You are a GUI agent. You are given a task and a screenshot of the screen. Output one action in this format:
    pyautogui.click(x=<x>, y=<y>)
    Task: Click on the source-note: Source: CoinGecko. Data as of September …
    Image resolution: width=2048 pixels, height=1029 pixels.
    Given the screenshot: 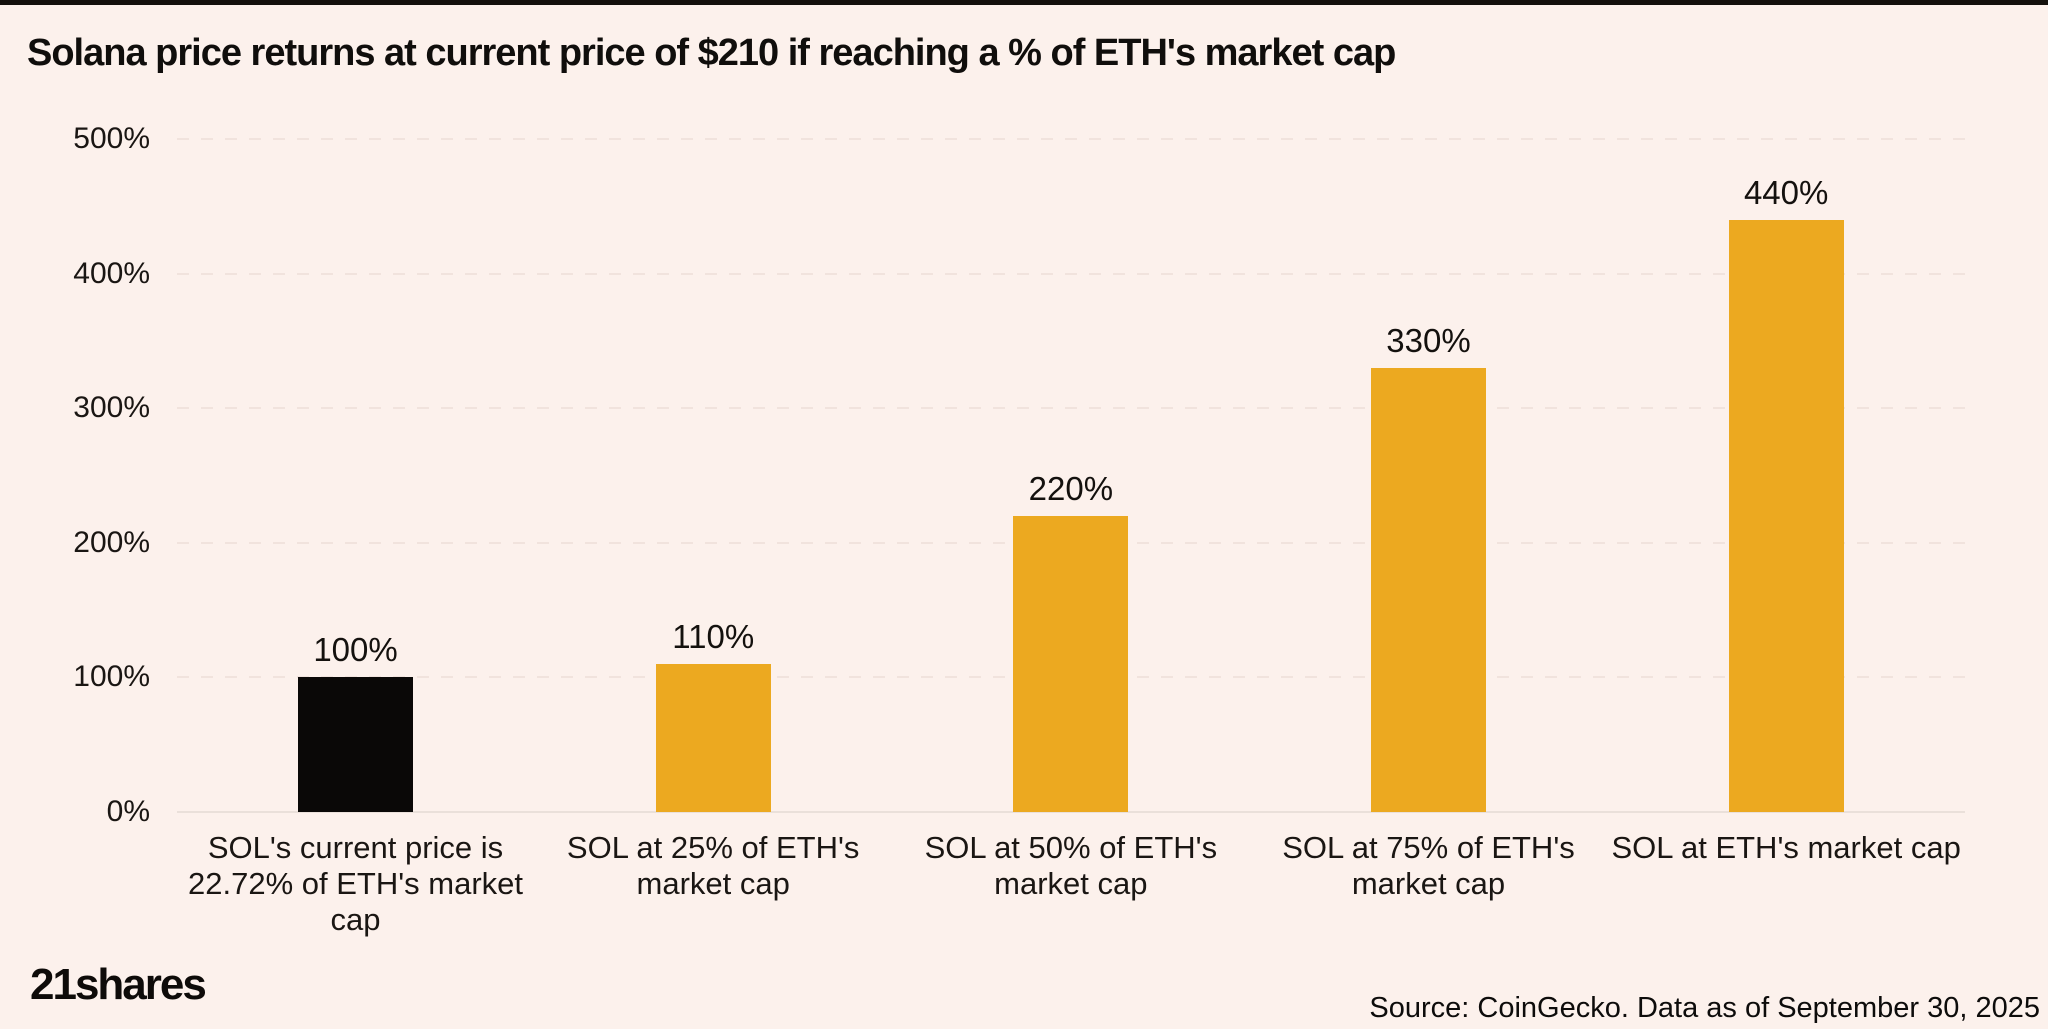 What is the action you would take?
    pyautogui.click(x=1704, y=1008)
    